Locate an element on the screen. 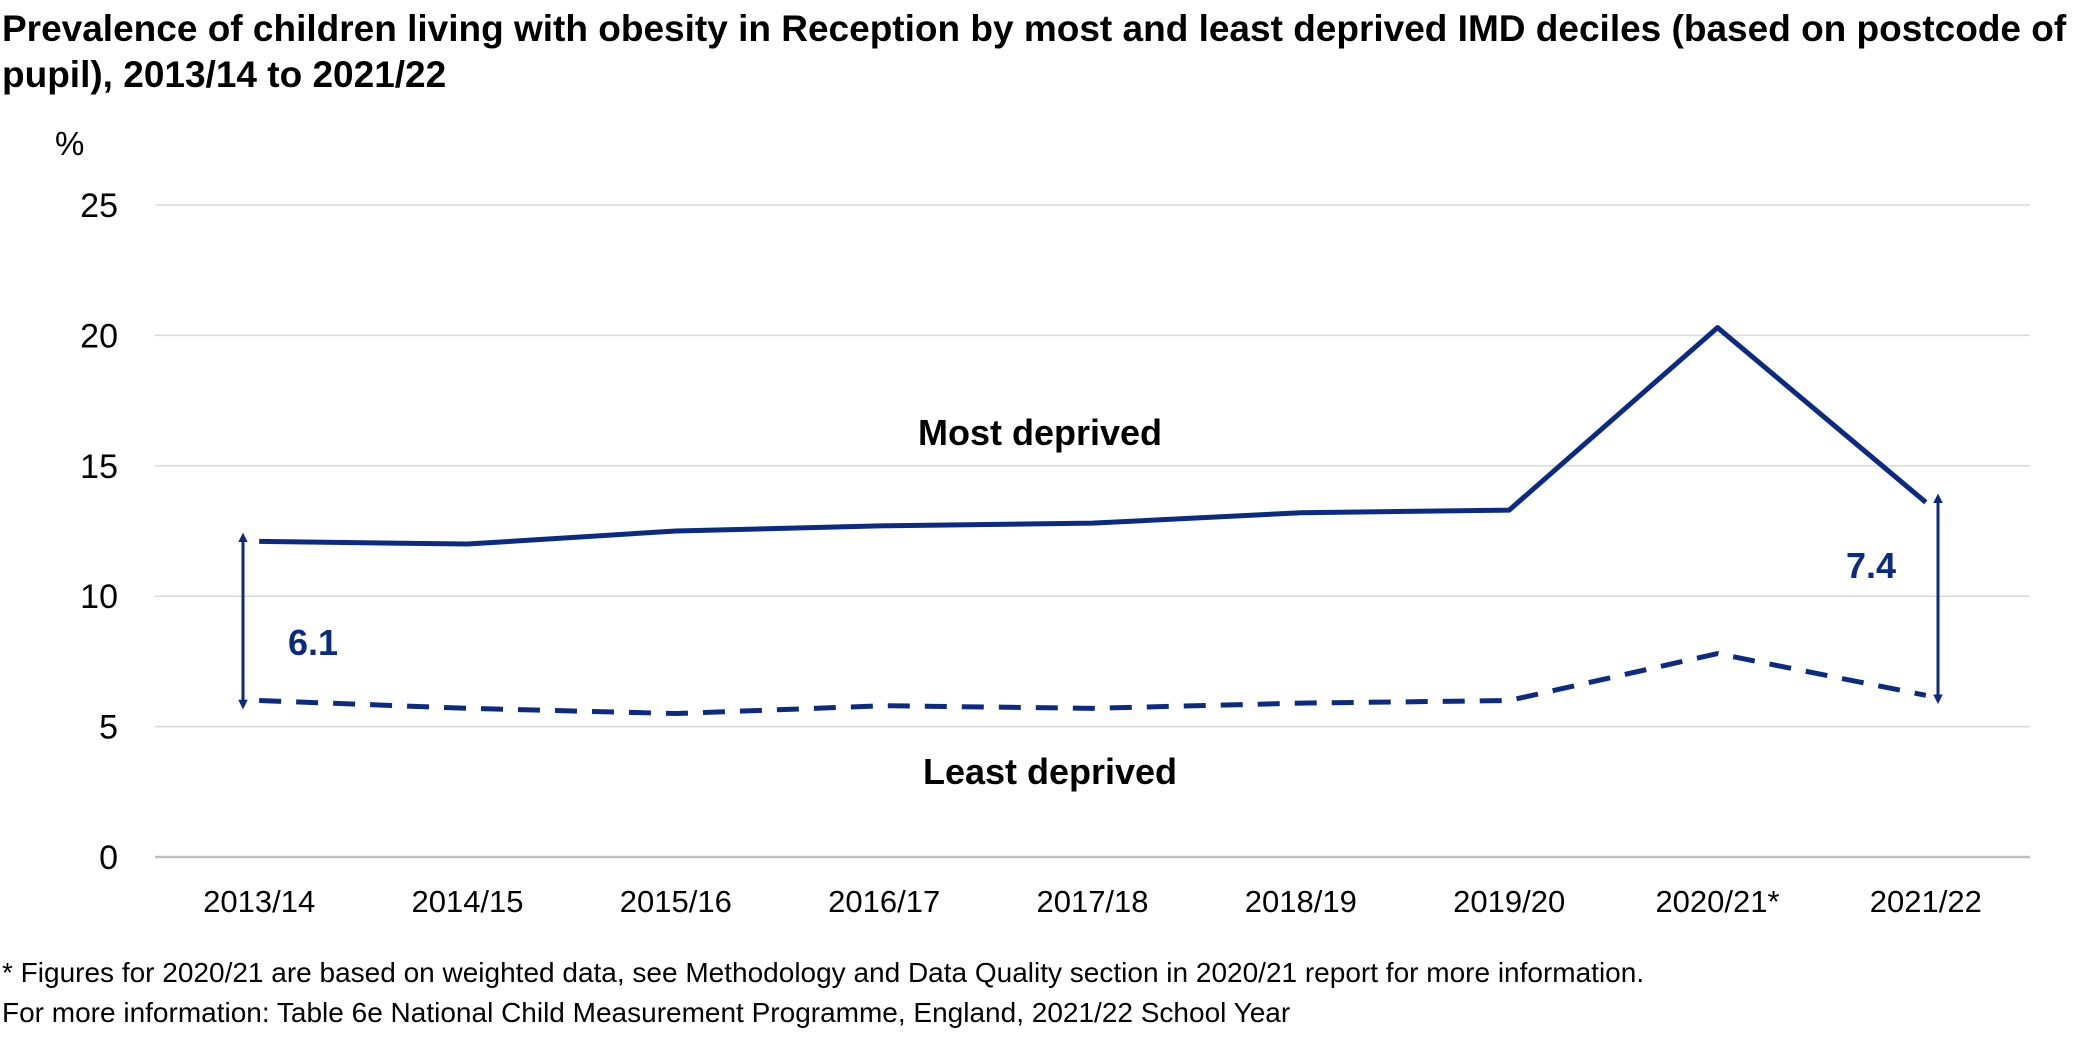  x-tick-label: 2021/22 is located at coordinates (1926, 901).